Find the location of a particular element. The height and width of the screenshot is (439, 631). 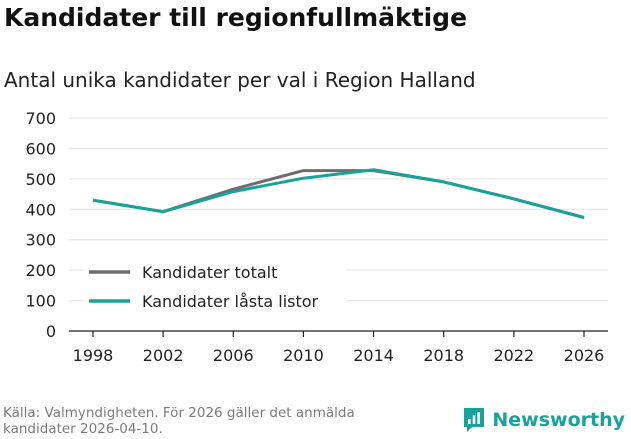

y-tick-label: 200 is located at coordinates (40, 270).